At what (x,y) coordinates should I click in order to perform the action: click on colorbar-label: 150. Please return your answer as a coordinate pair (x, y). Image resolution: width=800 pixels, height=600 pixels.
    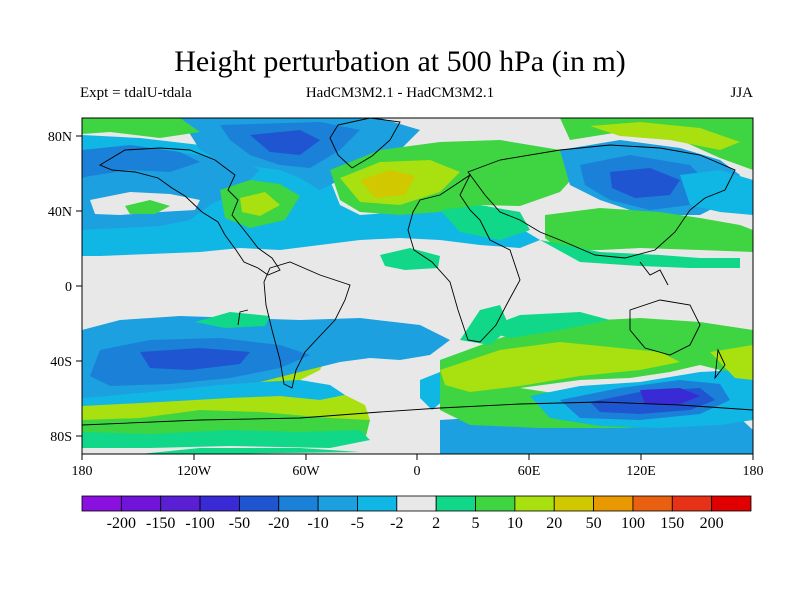
    Looking at the image, I should click on (672, 523).